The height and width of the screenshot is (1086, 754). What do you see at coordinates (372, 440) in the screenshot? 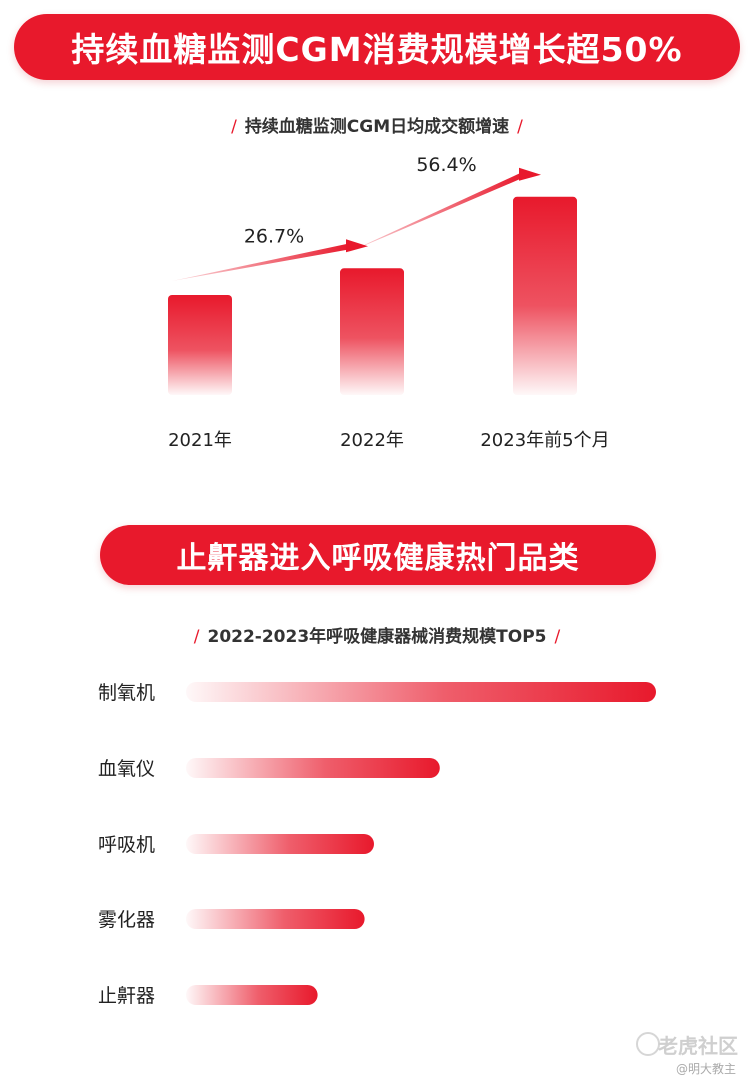
I see `x-tick-label-1: 2022年` at bounding box center [372, 440].